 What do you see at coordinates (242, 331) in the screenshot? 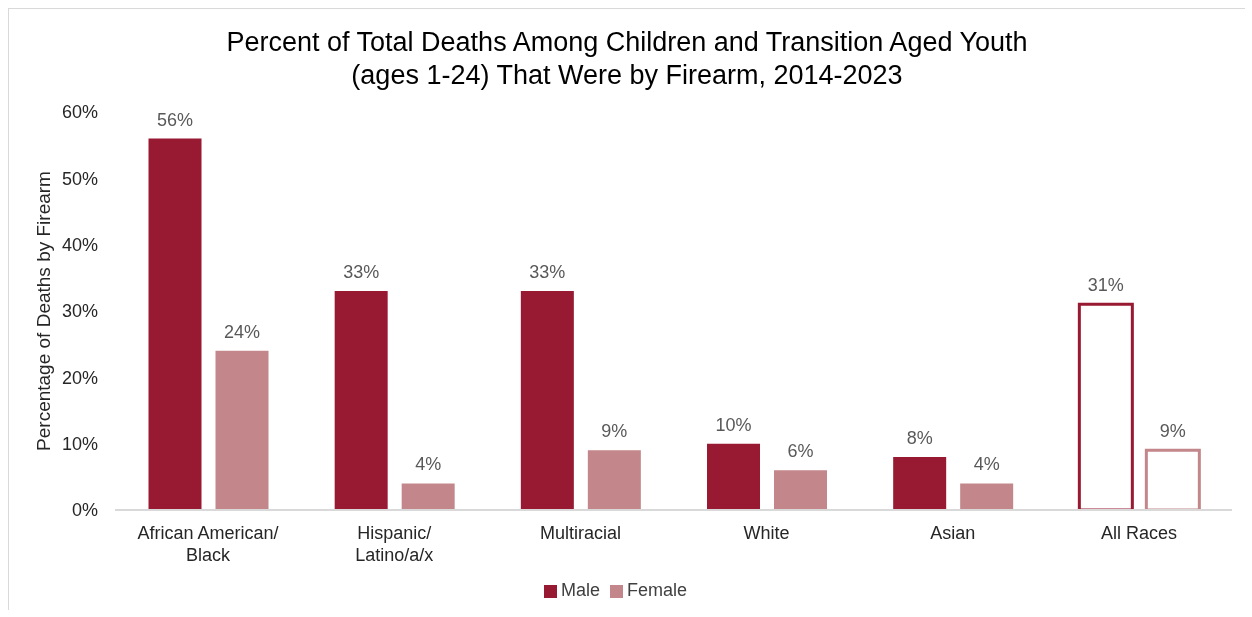
I see `data-label: 24%` at bounding box center [242, 331].